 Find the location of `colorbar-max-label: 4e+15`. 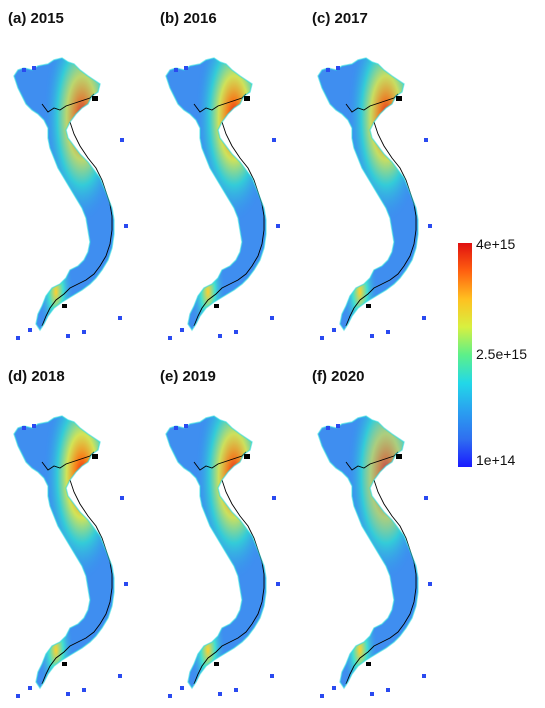

colorbar-max-label: 4e+15 is located at coordinates (496, 244).